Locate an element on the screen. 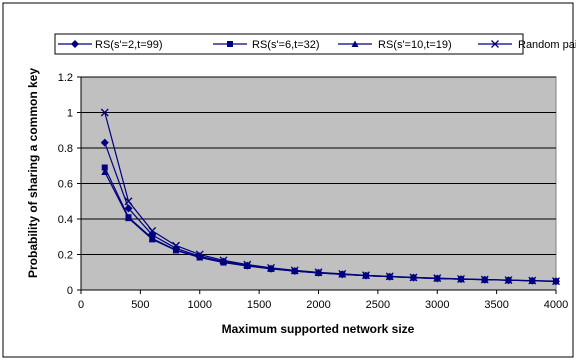 This screenshot has width=576, height=360. legend-label: RS(s'=2,t=99) is located at coordinates (129, 45).